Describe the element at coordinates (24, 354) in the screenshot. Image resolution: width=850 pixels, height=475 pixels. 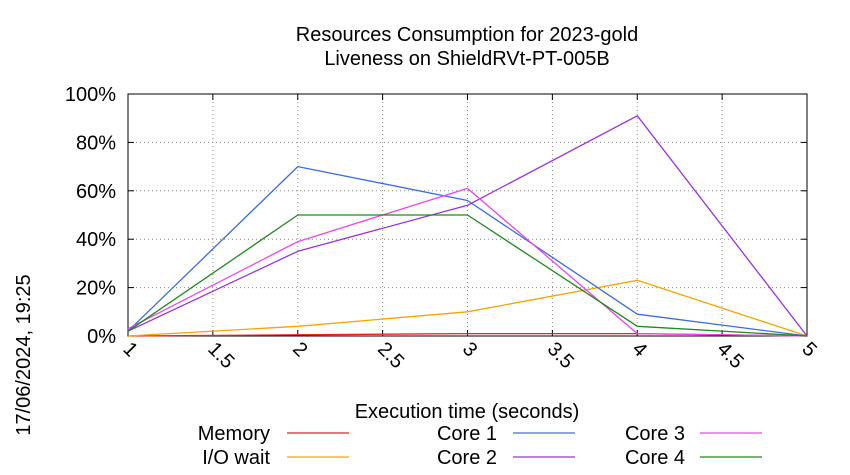
I see `timestamp: 17/06/2024, 19:25` at that location.